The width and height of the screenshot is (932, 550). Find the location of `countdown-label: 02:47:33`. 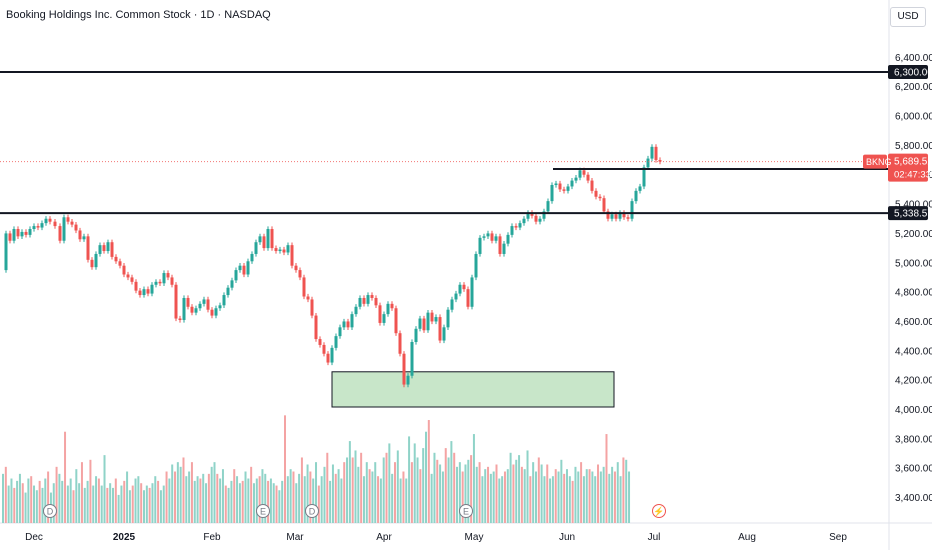

countdown-label: 02:47:33 is located at coordinates (912, 175).